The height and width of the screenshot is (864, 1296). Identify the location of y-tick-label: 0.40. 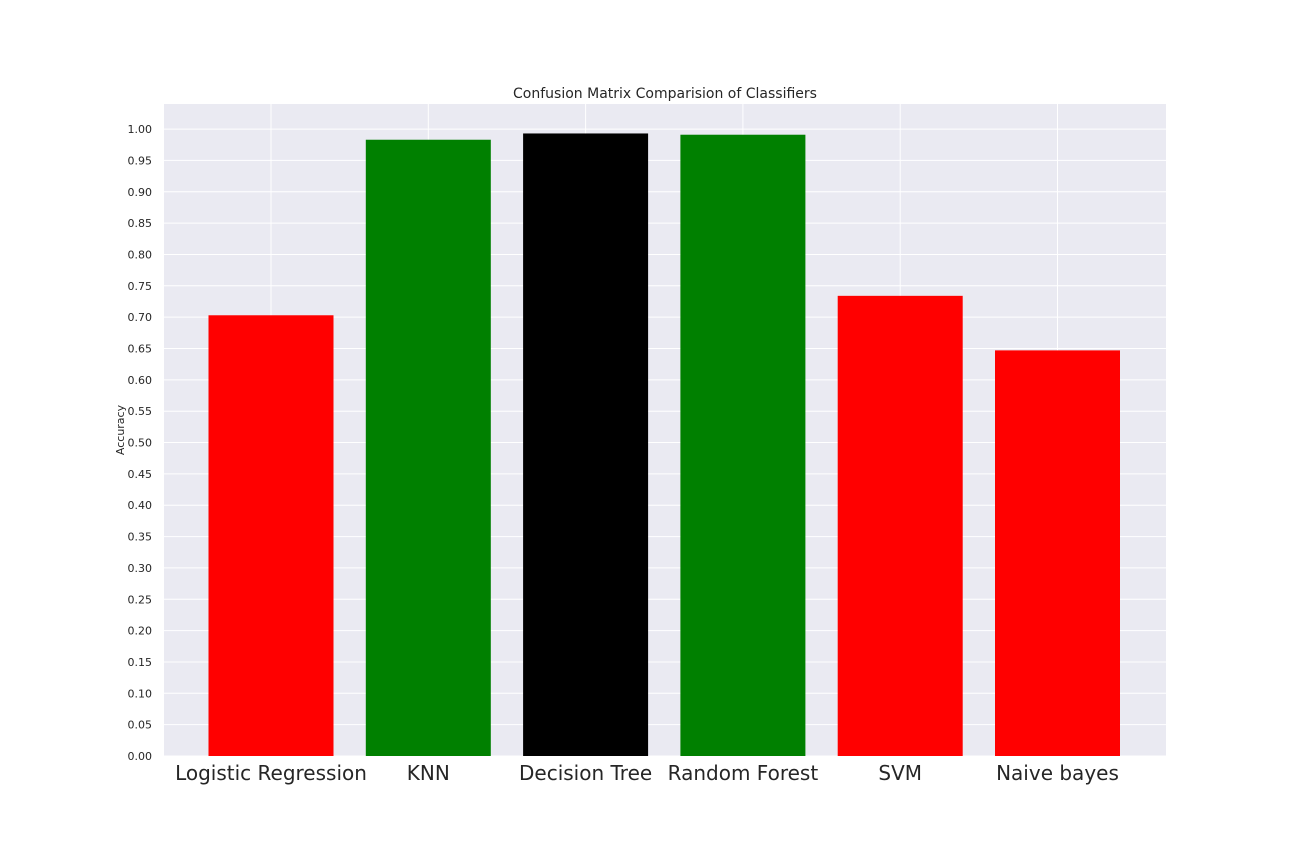
(140, 505).